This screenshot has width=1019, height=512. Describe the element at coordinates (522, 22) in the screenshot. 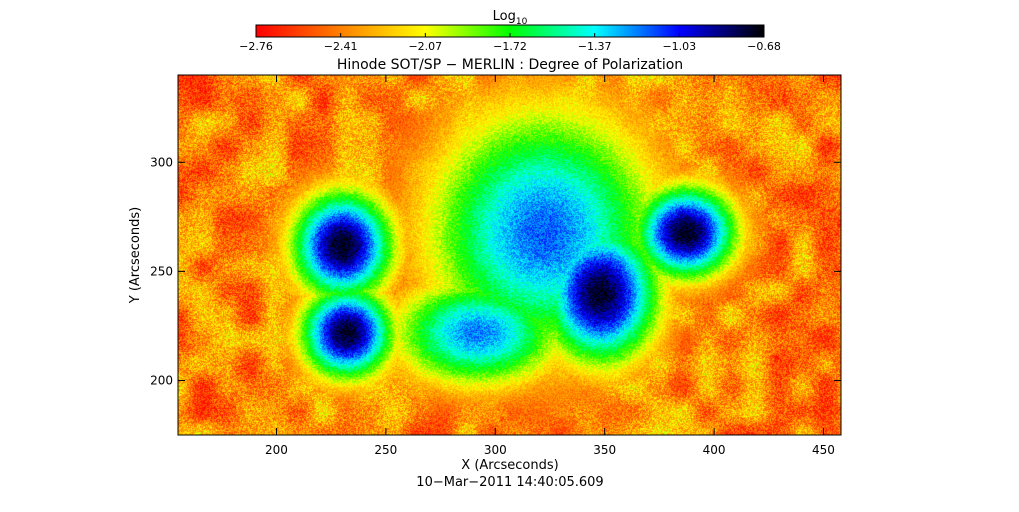

I see `colorbar-label-sub: 10` at that location.